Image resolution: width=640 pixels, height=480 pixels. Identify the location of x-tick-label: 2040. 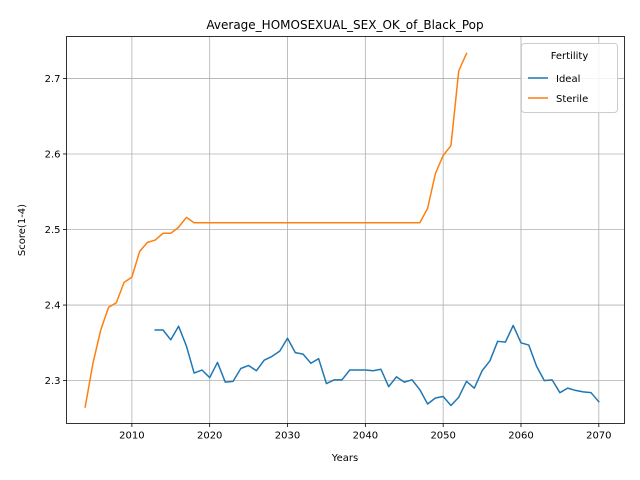
(365, 436).